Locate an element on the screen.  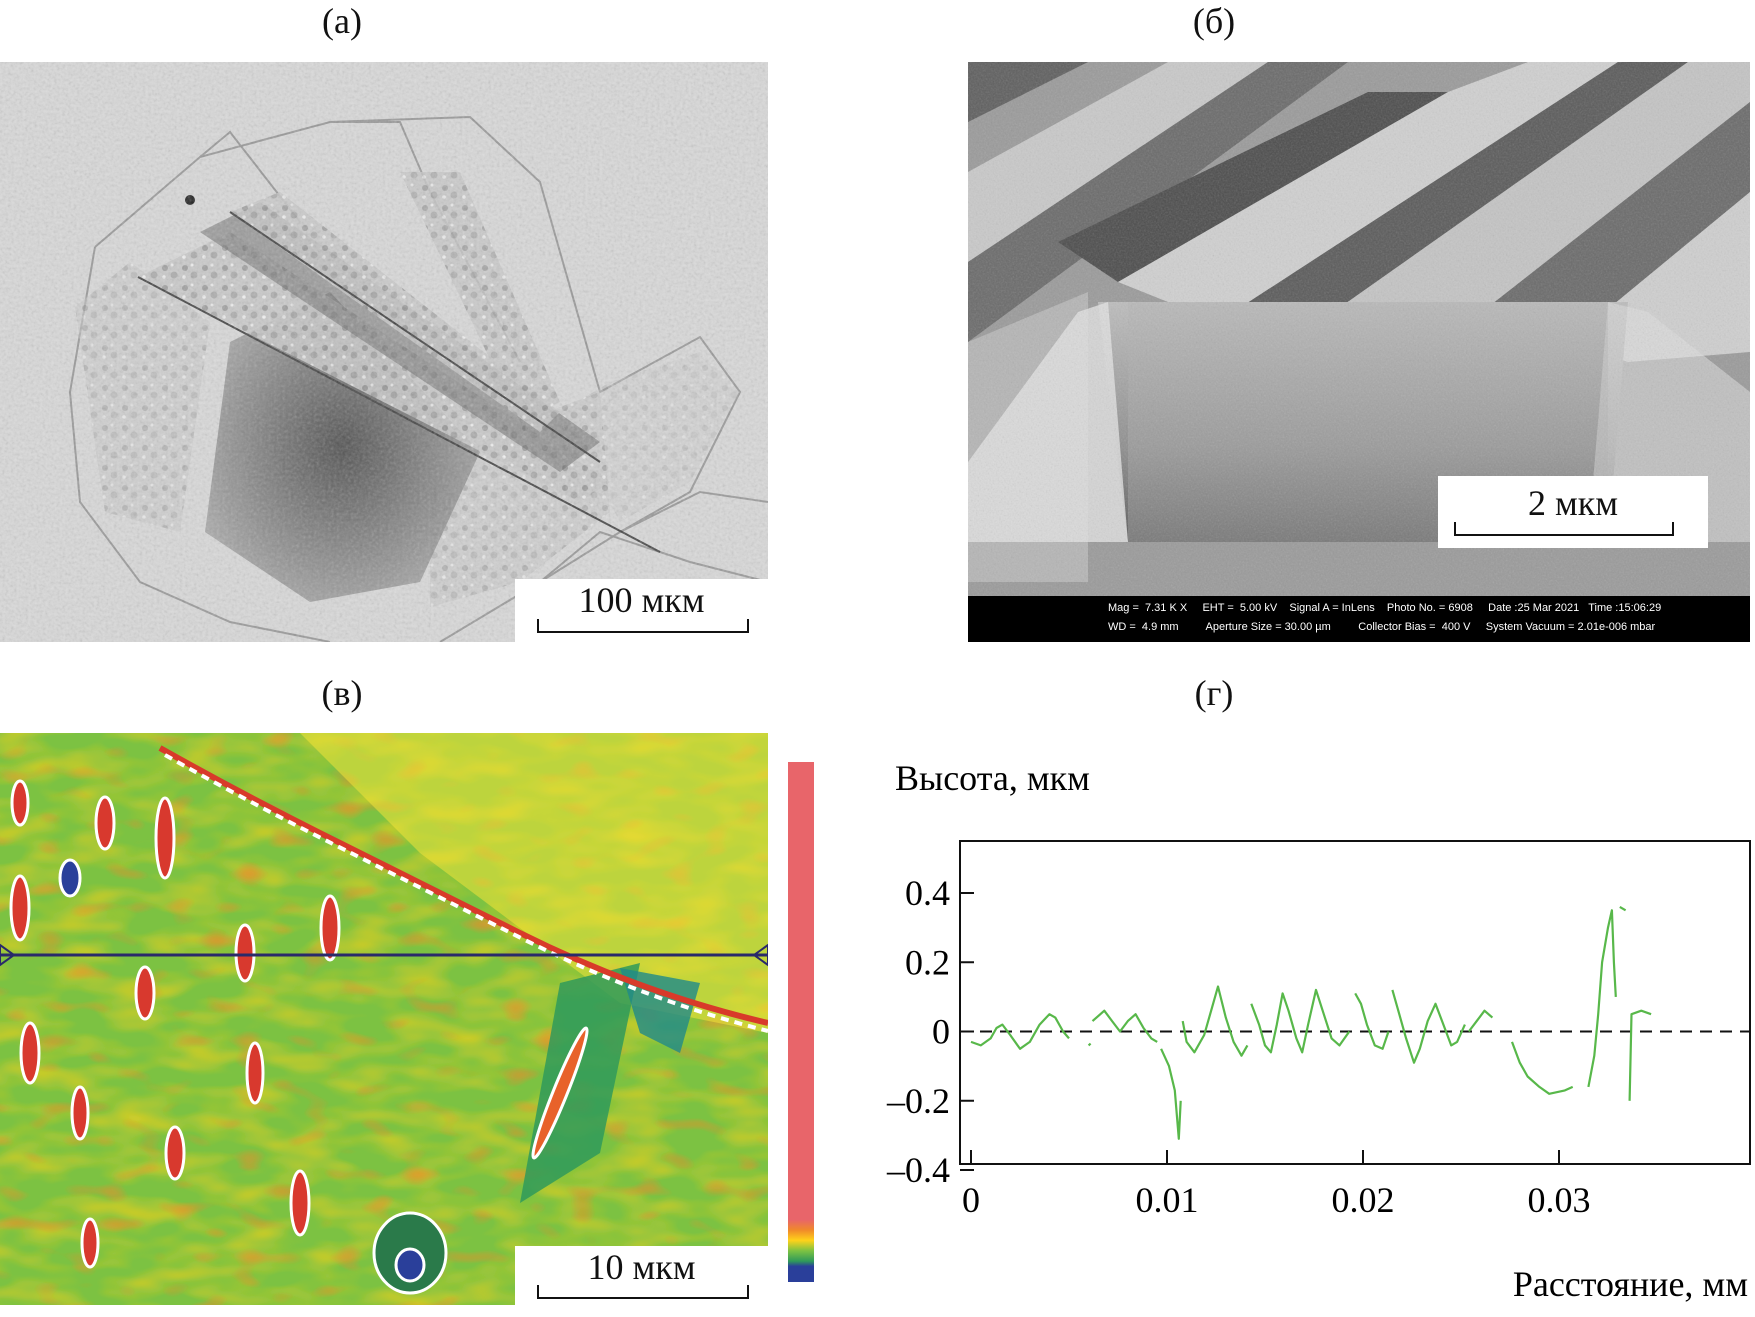
scale-bar-b: 2 мкм is located at coordinates (1573, 512).